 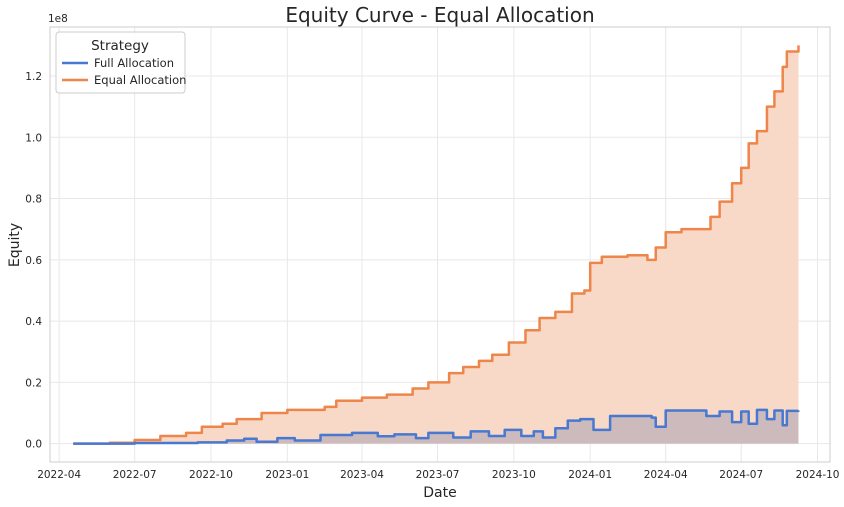 What do you see at coordinates (135, 475) in the screenshot?
I see `x-tick-label: 2022-07` at bounding box center [135, 475].